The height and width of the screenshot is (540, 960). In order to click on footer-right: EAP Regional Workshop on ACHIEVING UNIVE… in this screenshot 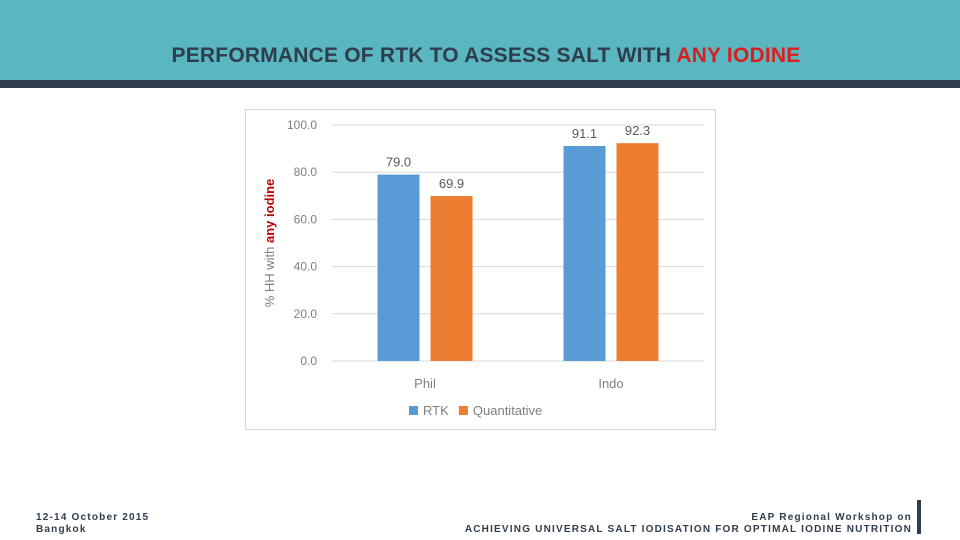, I will do `click(688, 524)`.